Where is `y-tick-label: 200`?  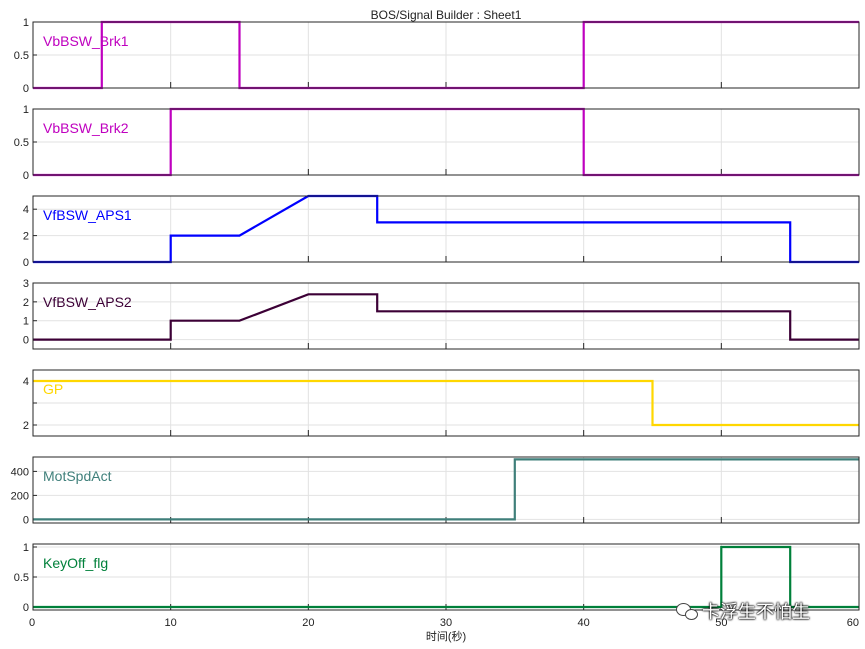
y-tick-label: 200 is located at coordinates (20, 496).